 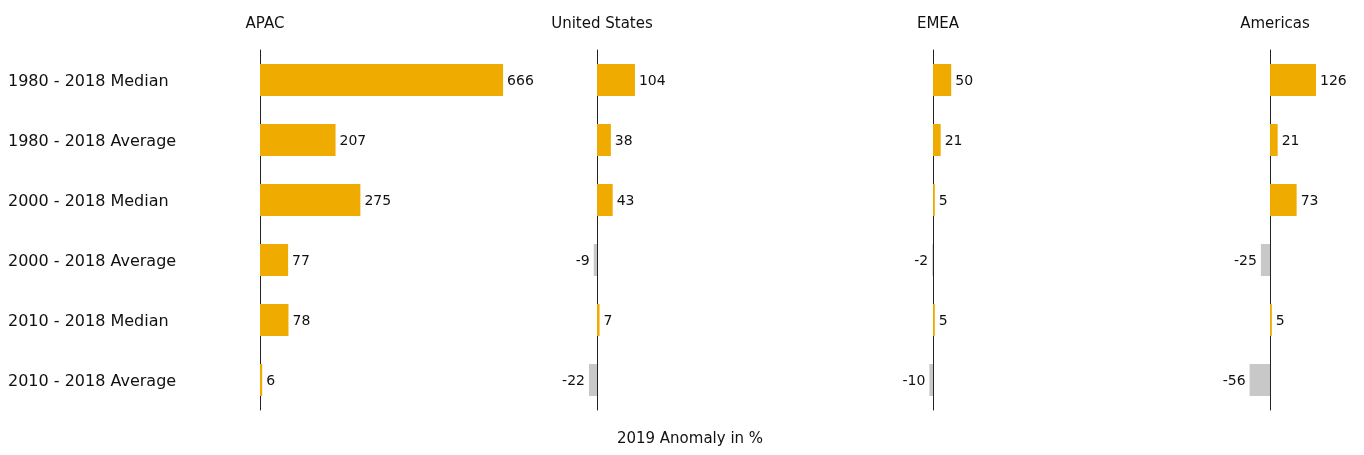 What do you see at coordinates (1333, 80) in the screenshot?
I see `data-label: 126` at bounding box center [1333, 80].